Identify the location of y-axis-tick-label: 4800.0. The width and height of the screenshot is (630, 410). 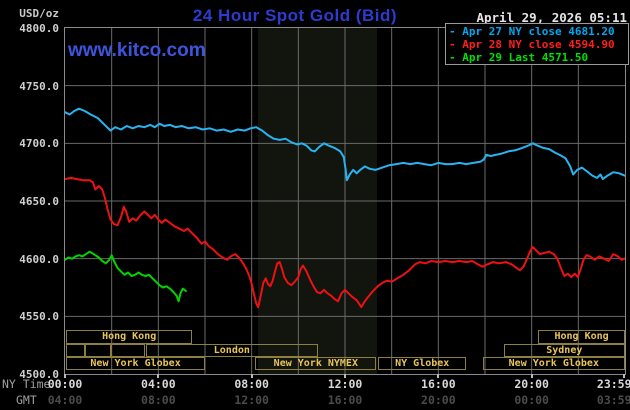
(39, 28).